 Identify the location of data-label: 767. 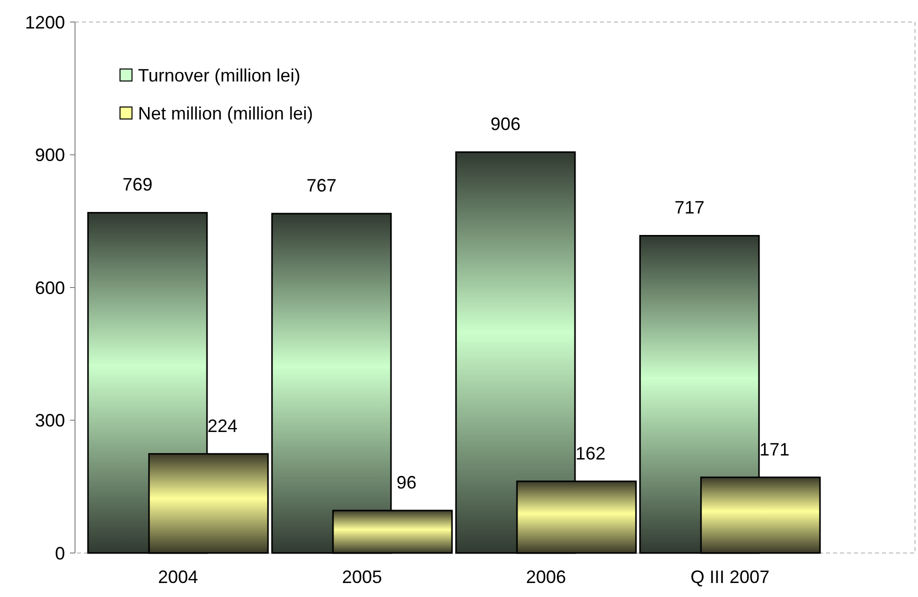
(321, 186).